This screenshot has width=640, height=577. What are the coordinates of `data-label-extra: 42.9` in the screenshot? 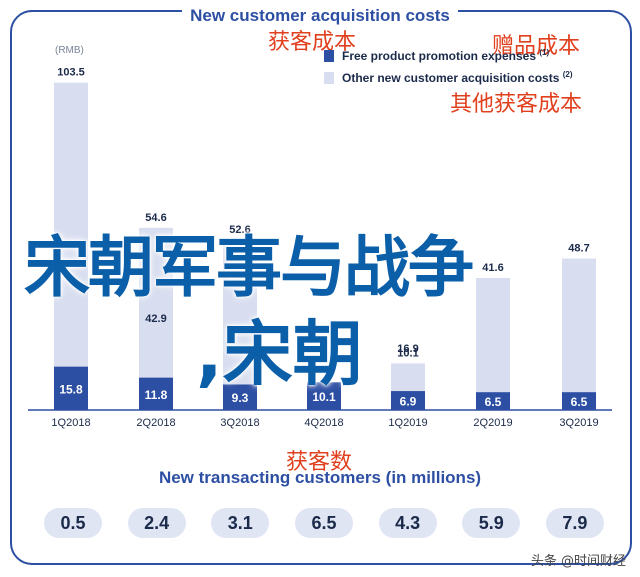 It's located at (155, 319).